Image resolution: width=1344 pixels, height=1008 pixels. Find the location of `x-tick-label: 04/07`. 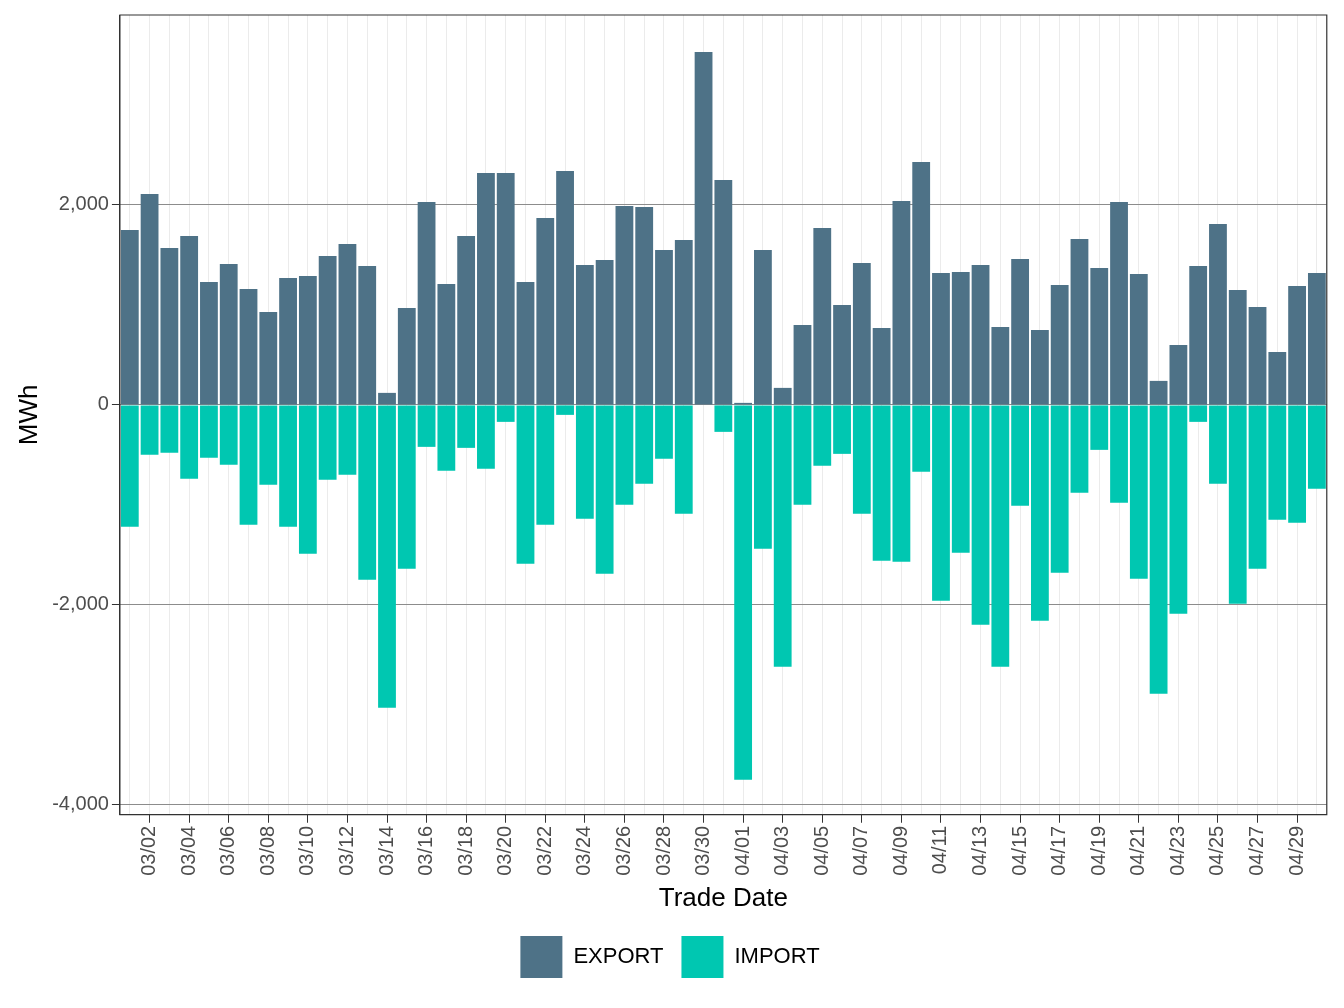

x-tick-label: 04/07 is located at coordinates (860, 850).